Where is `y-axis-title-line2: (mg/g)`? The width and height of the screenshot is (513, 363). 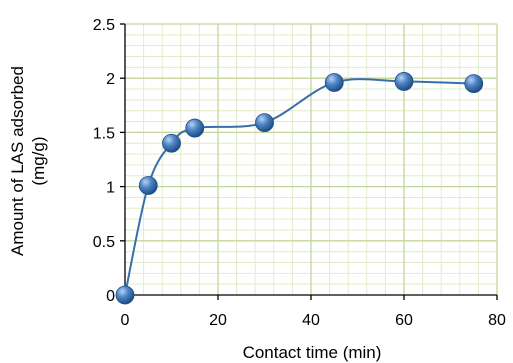 y-axis-title-line2: (mg/g) is located at coordinates (38, 160).